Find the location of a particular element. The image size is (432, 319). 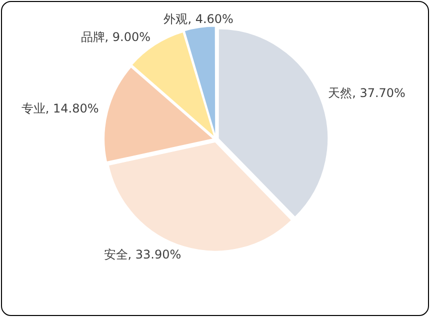

slice-label: 外观, 4.60% is located at coordinates (199, 19).